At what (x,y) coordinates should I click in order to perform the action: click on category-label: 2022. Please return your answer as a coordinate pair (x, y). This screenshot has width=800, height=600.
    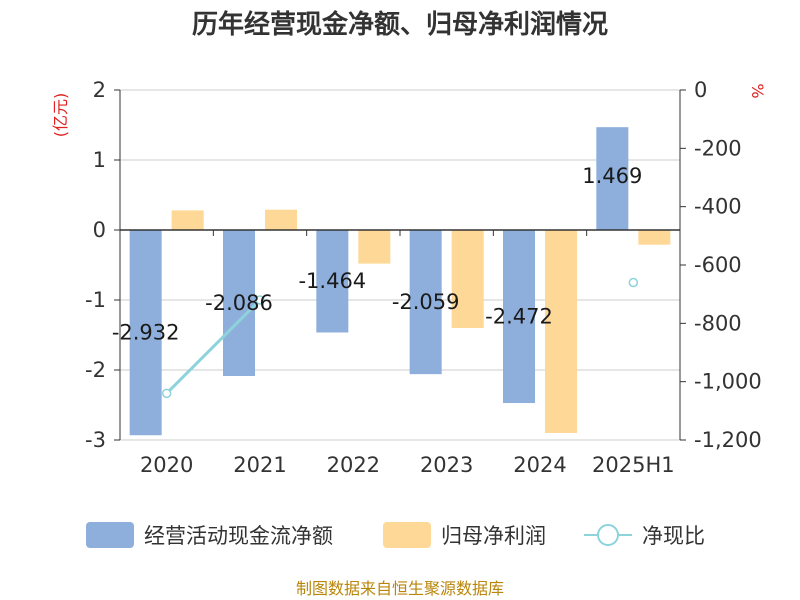
    Looking at the image, I should click on (353, 465).